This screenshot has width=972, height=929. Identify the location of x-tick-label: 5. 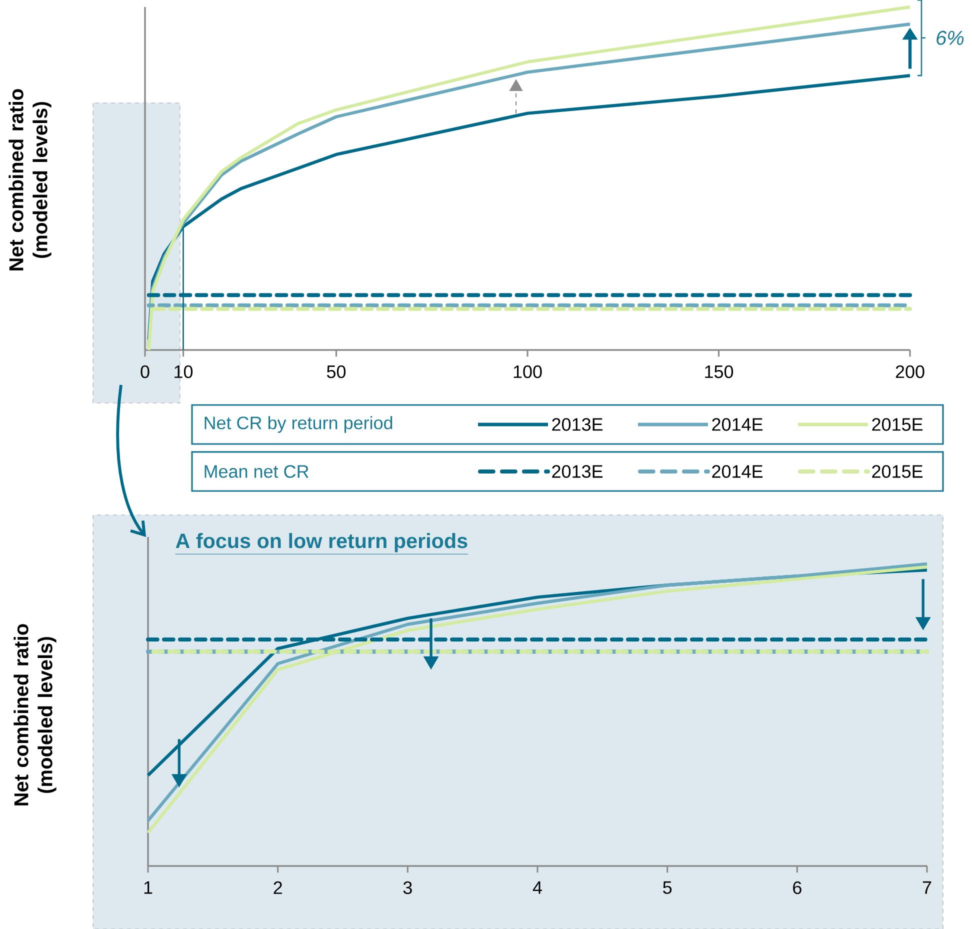
(667, 887).